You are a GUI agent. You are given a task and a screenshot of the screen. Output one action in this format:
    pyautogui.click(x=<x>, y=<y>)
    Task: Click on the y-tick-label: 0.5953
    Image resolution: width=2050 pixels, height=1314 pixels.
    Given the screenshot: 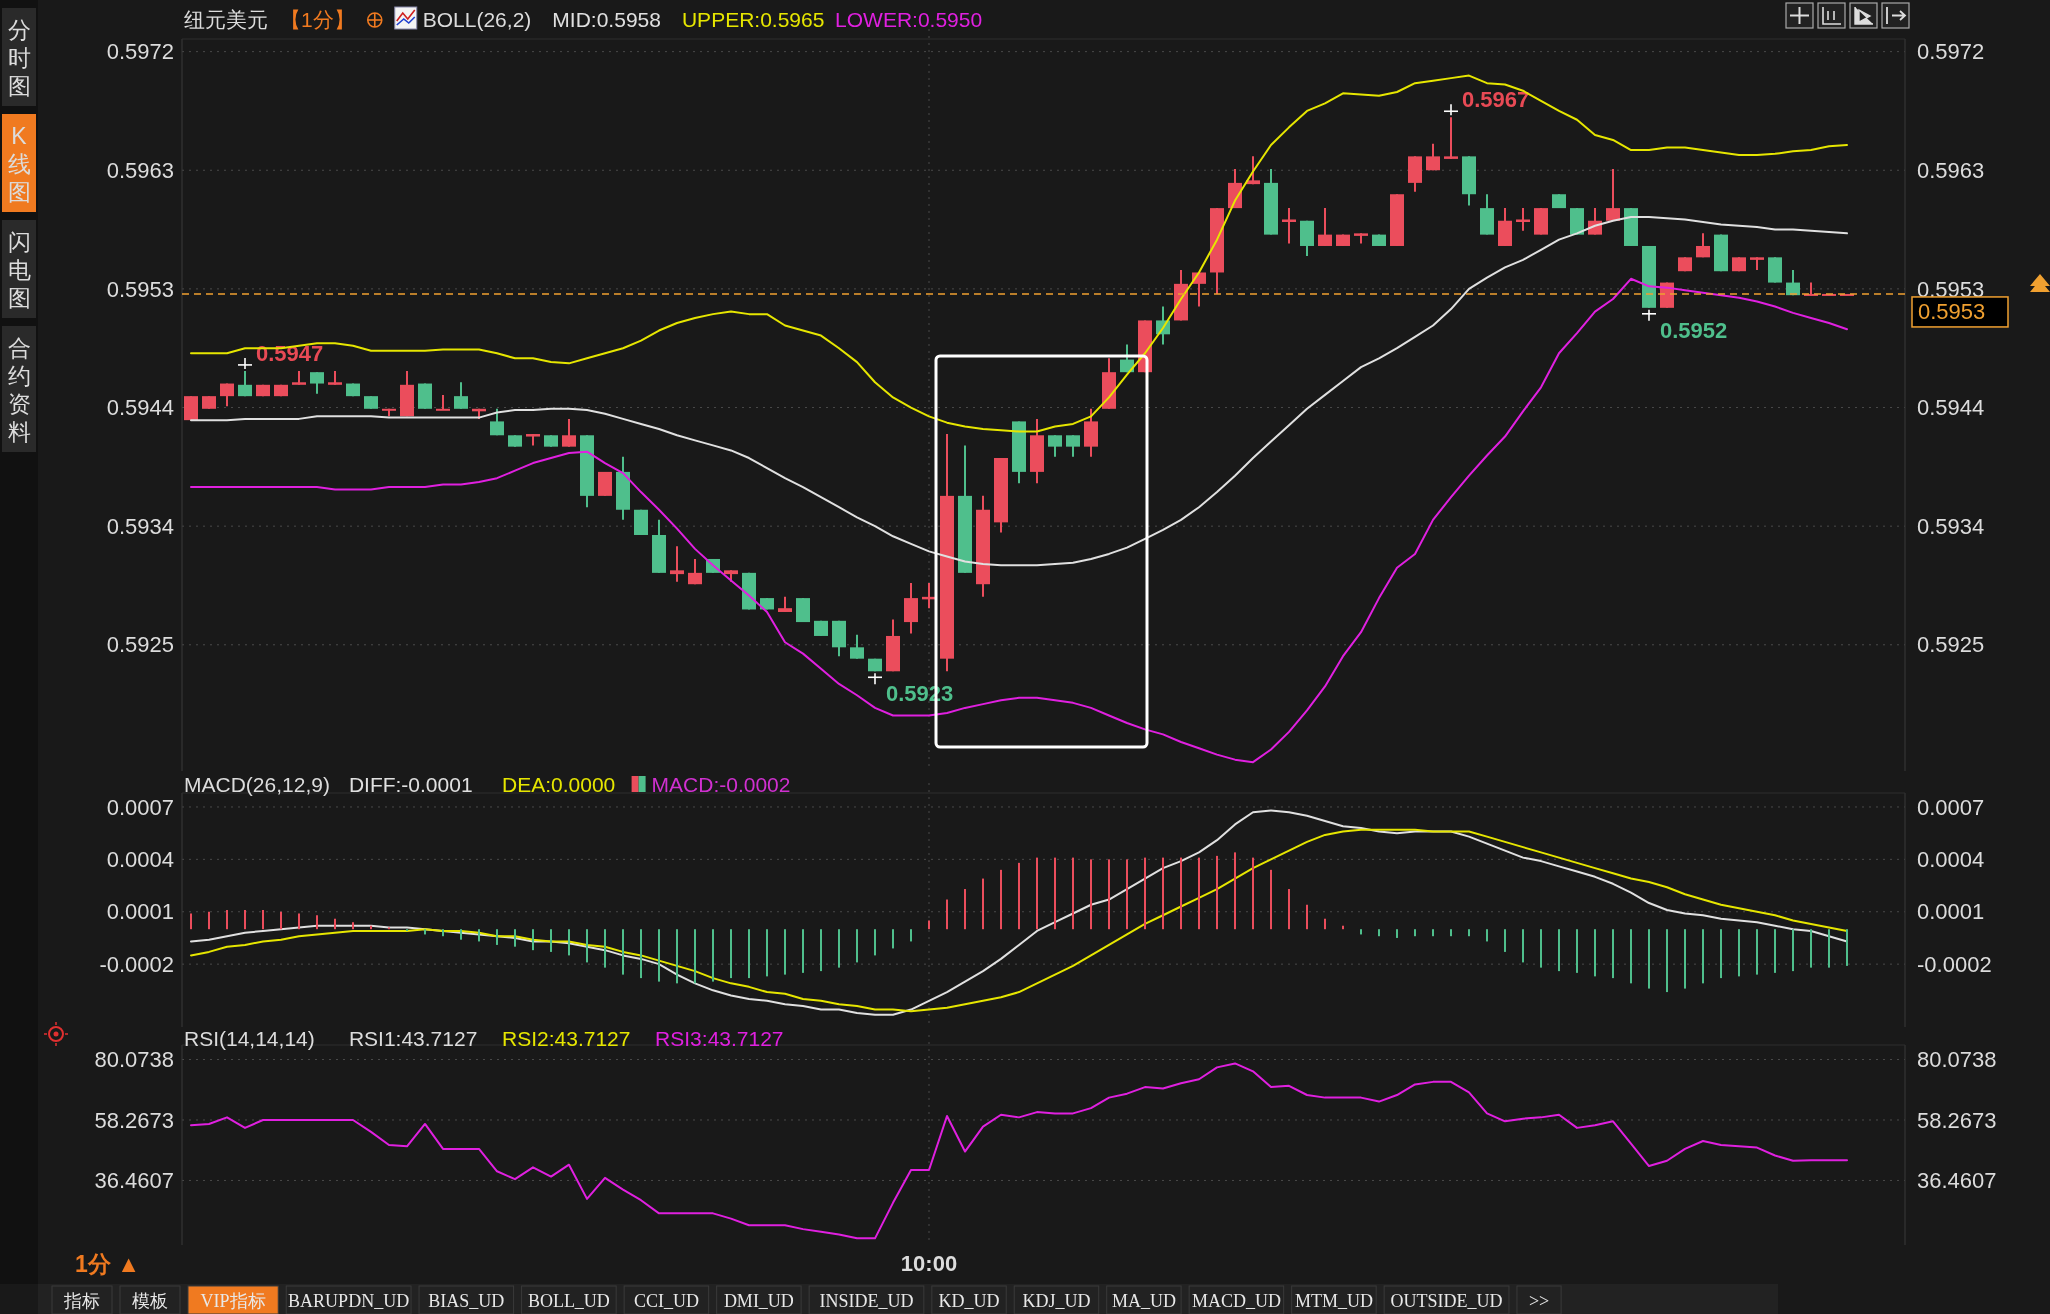 What is the action you would take?
    pyautogui.click(x=140, y=289)
    